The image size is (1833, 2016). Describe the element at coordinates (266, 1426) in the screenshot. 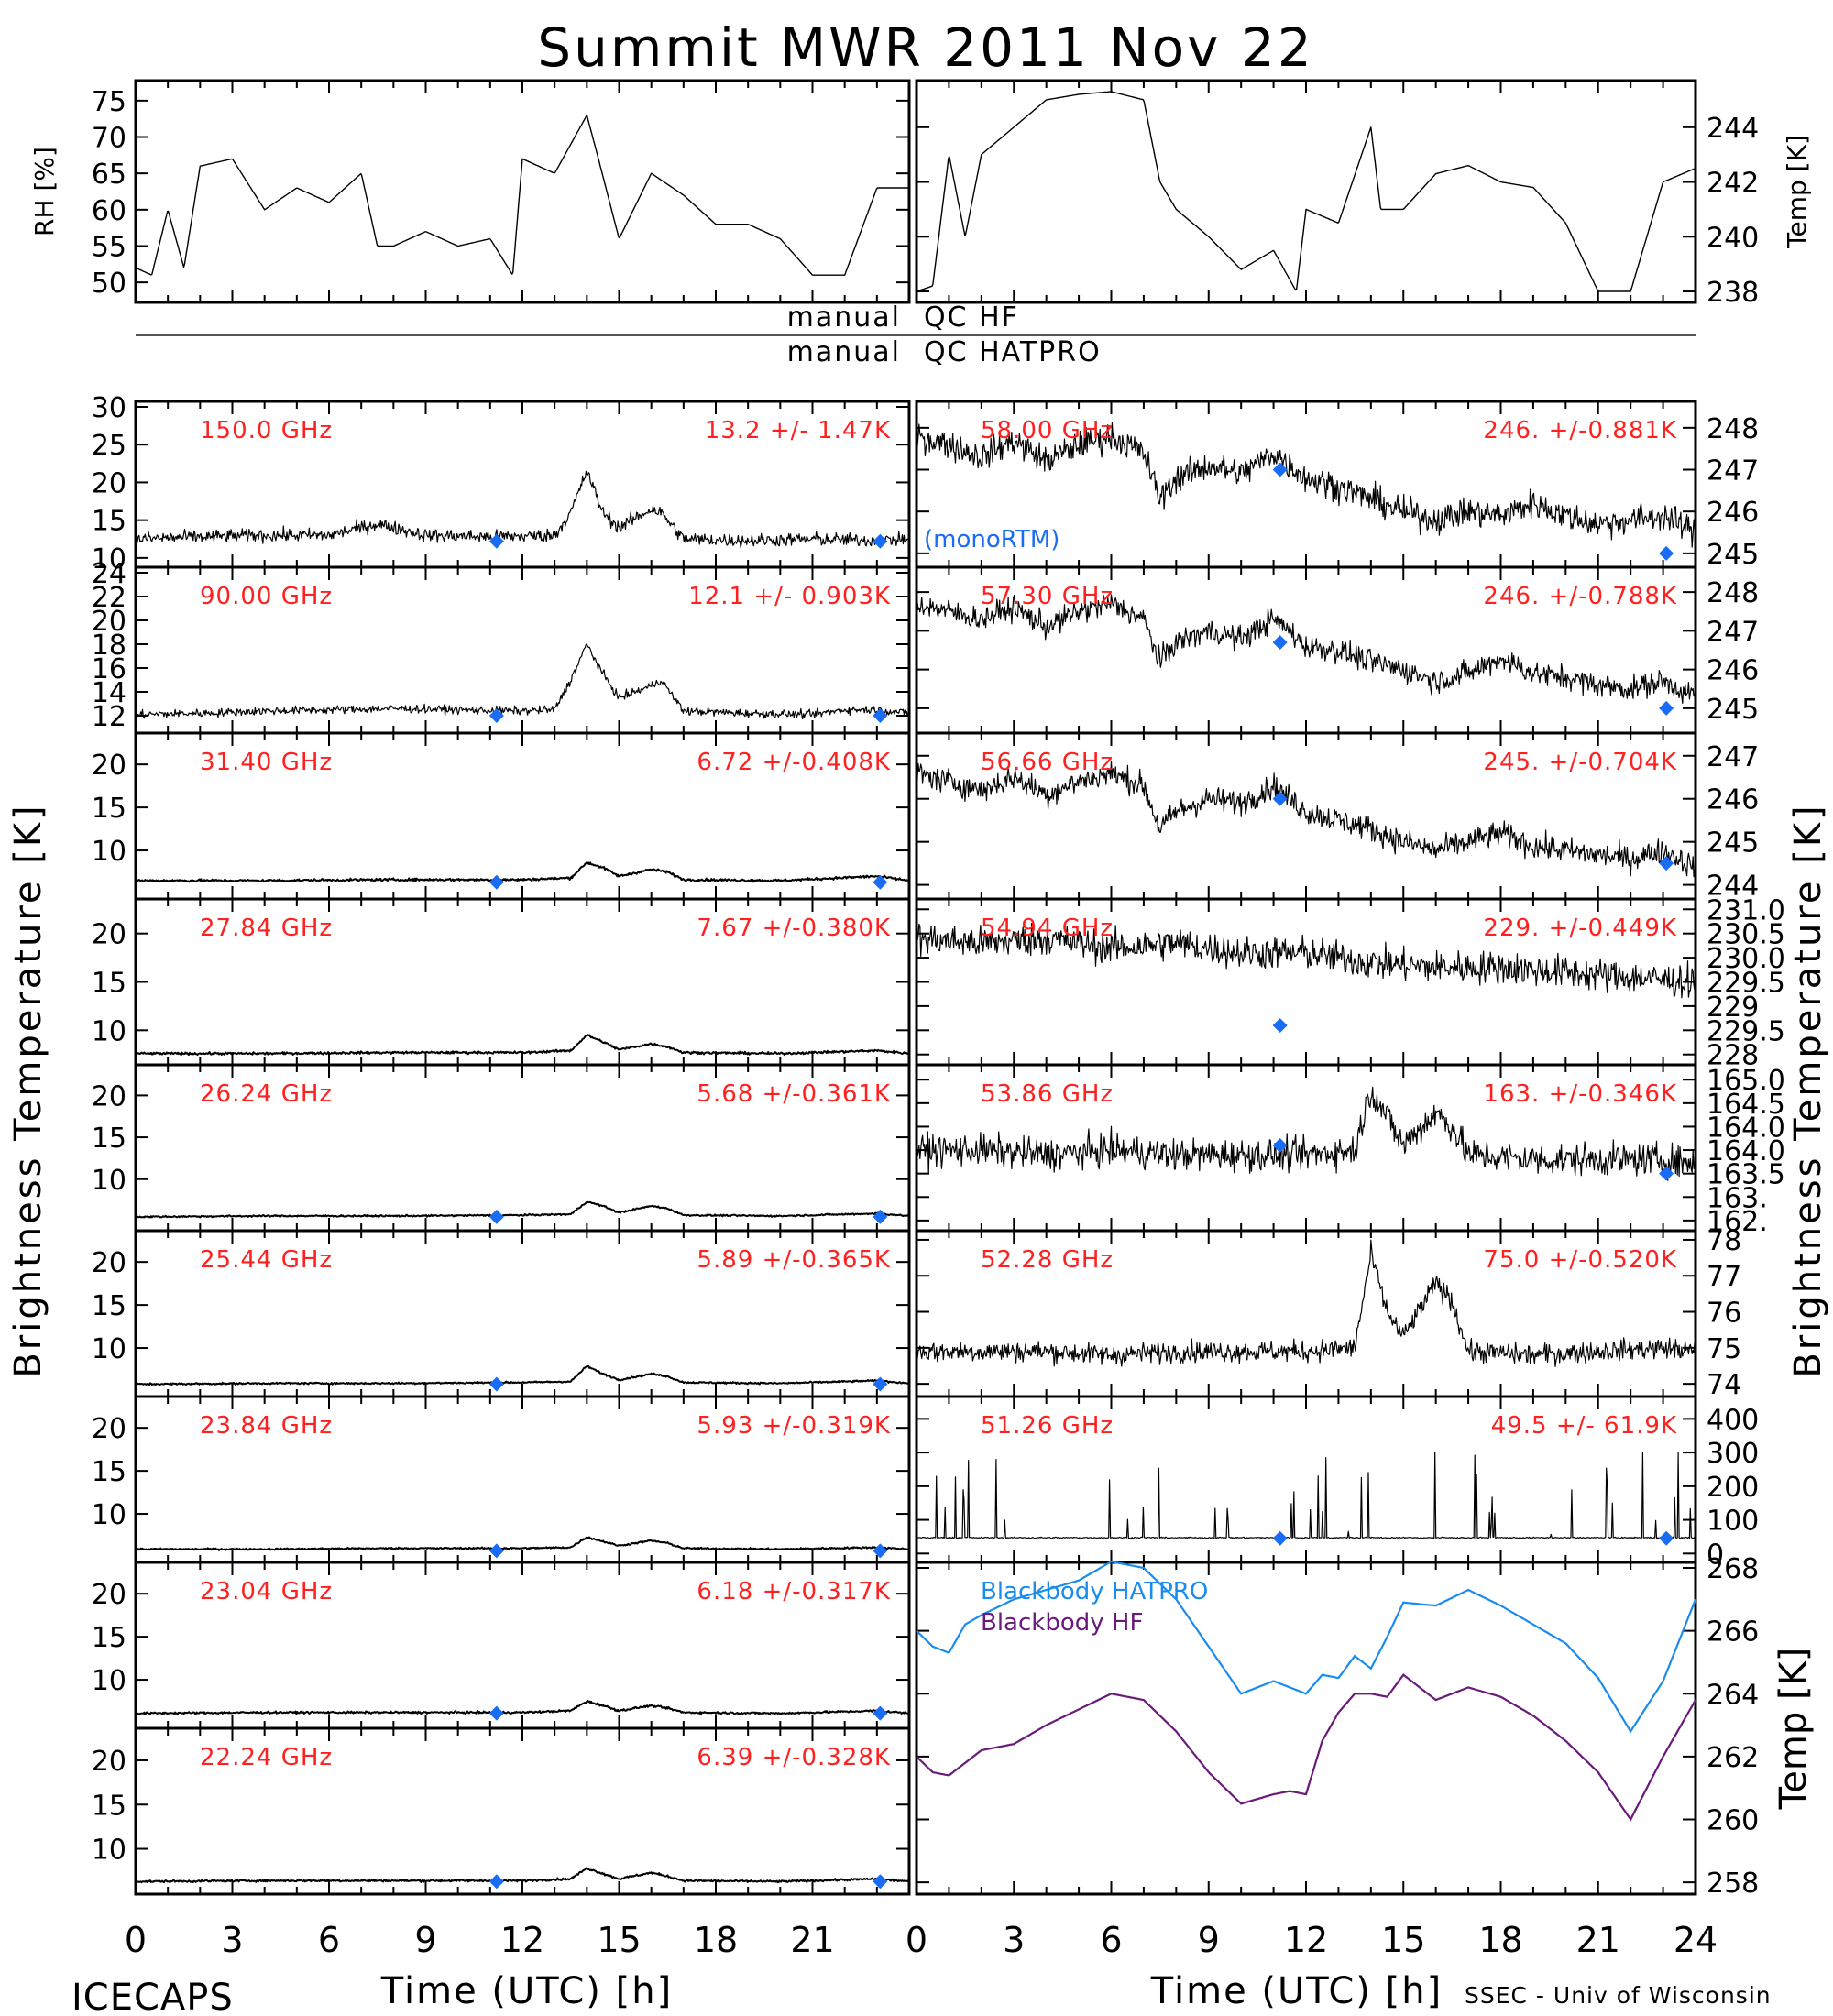

I see `frequency-label: 23.84 GHz` at that location.